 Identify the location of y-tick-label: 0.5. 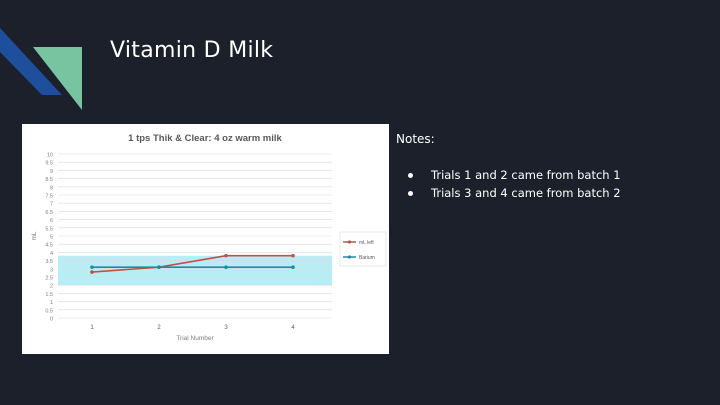
(49, 311).